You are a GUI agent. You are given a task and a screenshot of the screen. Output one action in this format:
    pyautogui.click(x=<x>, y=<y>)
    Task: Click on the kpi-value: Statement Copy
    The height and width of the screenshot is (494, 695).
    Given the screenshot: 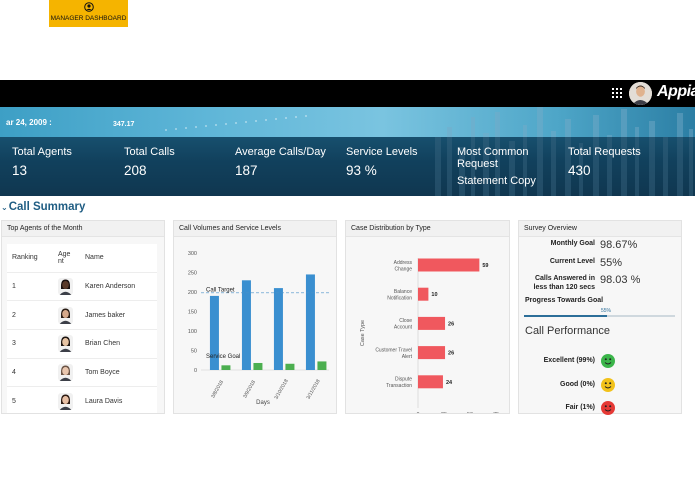 What is the action you would take?
    pyautogui.click(x=496, y=181)
    